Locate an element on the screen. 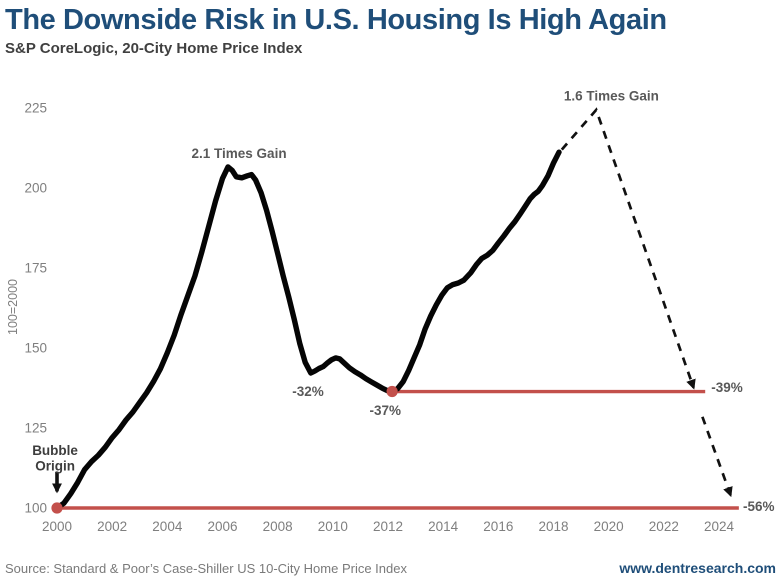 Image resolution: width=780 pixels, height=585 pixels. annotation-32: -32% is located at coordinates (308, 391).